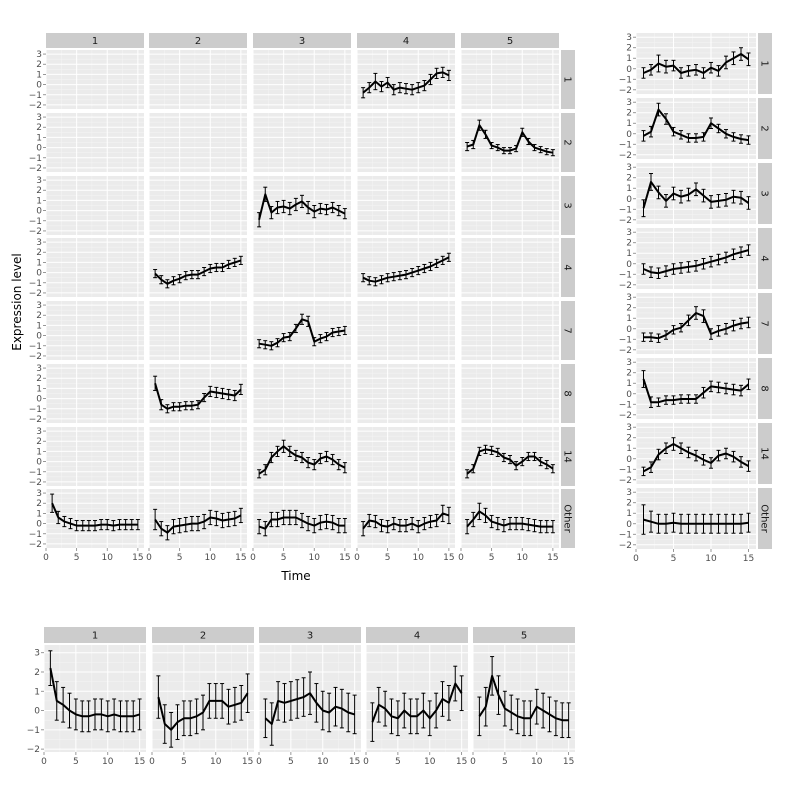  I want to click on panel-col-3-row-other: 0 5 10 15, so click(300, 526).